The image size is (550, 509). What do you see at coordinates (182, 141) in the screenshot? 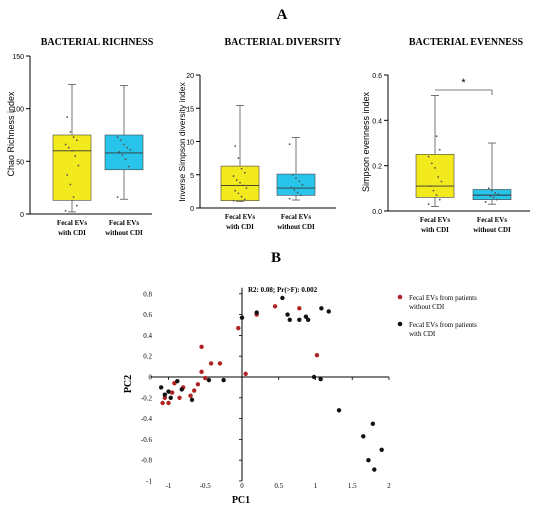
I see `diversity-y-label: Inverse Simpson diversity index` at bounding box center [182, 141].